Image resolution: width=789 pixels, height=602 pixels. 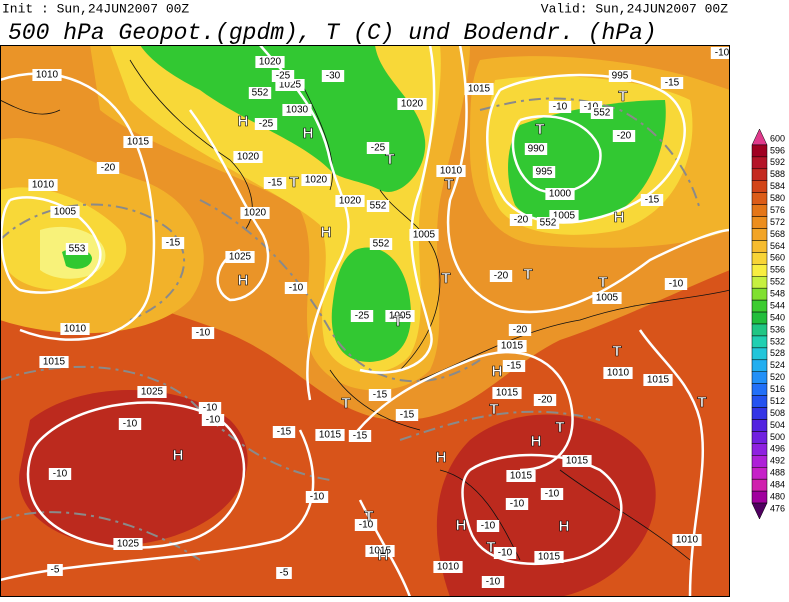 I want to click on init-time: Init : Sun,24JUN2007 00Z, so click(x=95, y=8).